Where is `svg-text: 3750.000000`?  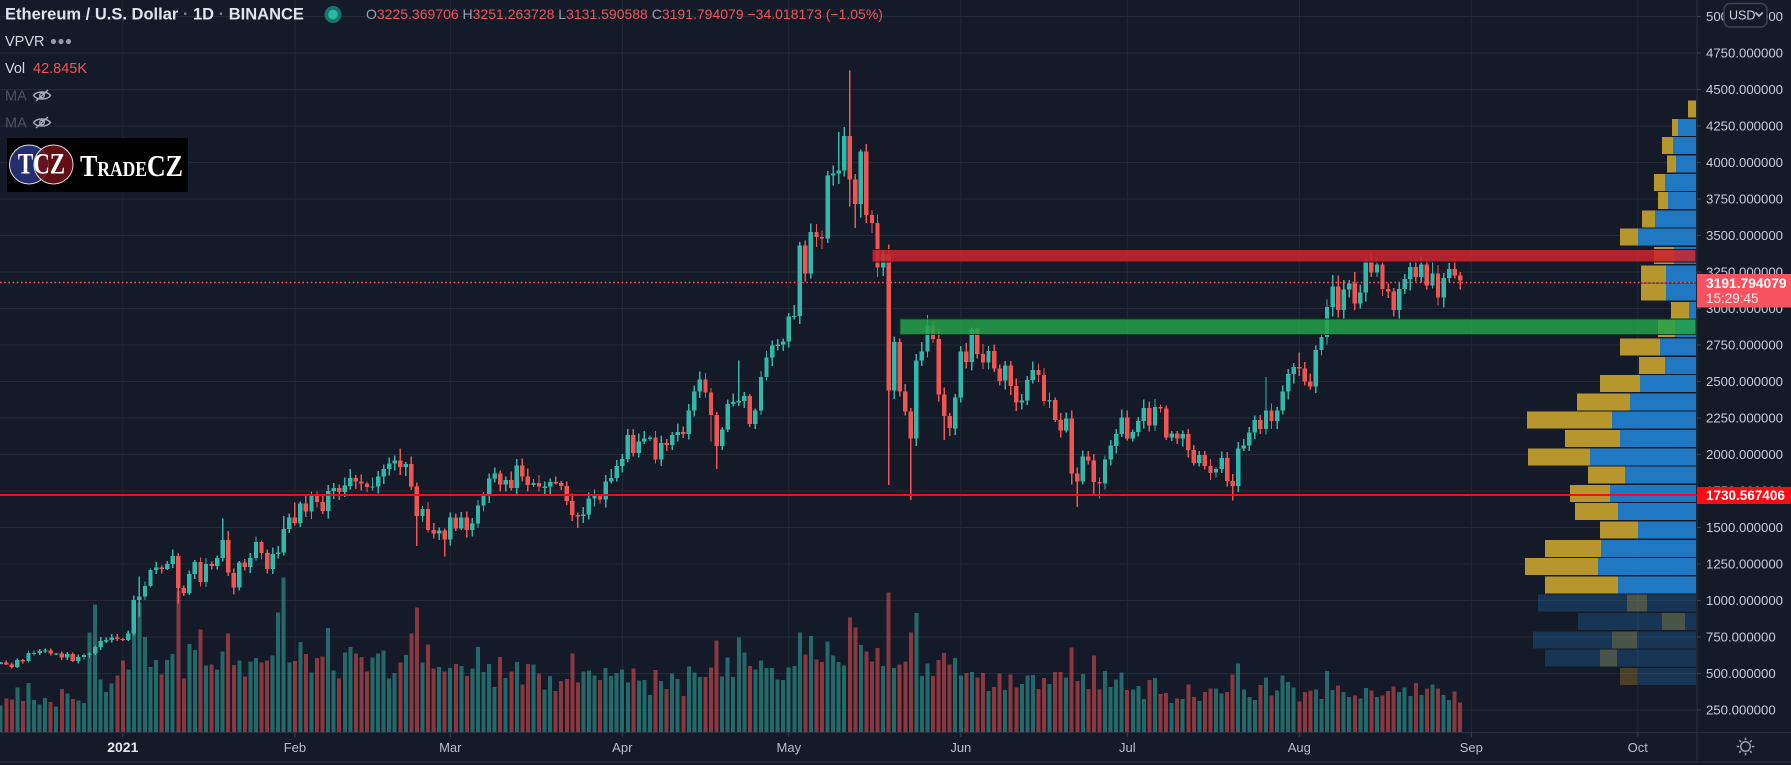 svg-text: 3750.000000 is located at coordinates (1744, 199).